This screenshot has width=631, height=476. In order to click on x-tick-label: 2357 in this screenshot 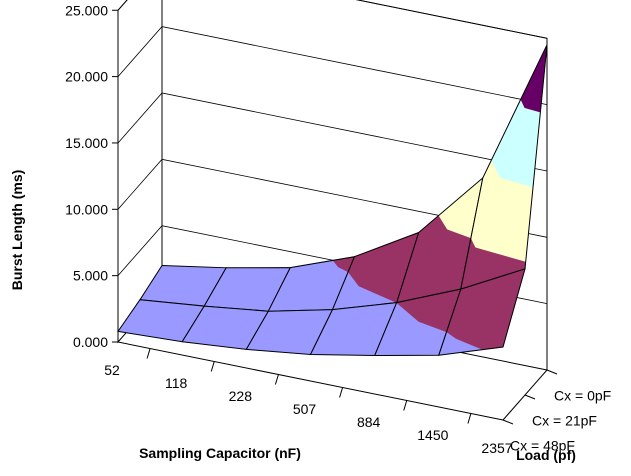, I will do `click(496, 448)`.